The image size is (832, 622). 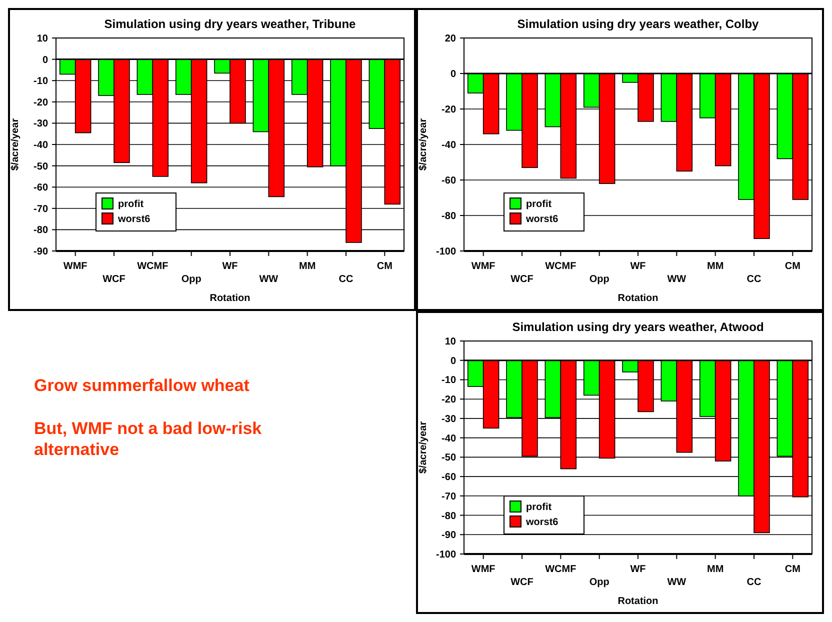 I want to click on chart-title: Simulation using dry years weather, Tribune, so click(x=230, y=24).